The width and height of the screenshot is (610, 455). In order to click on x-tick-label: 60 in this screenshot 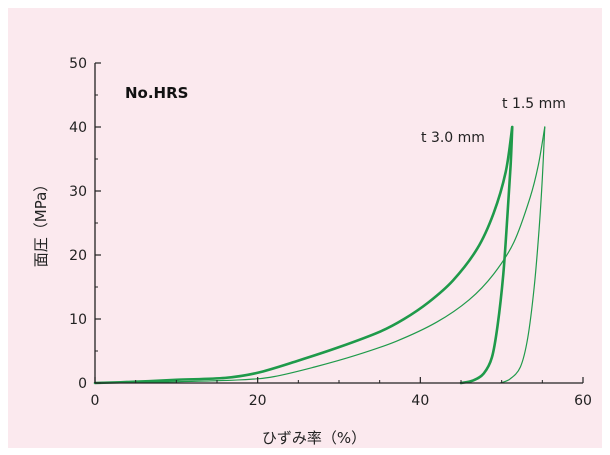, I will do `click(583, 401)`.